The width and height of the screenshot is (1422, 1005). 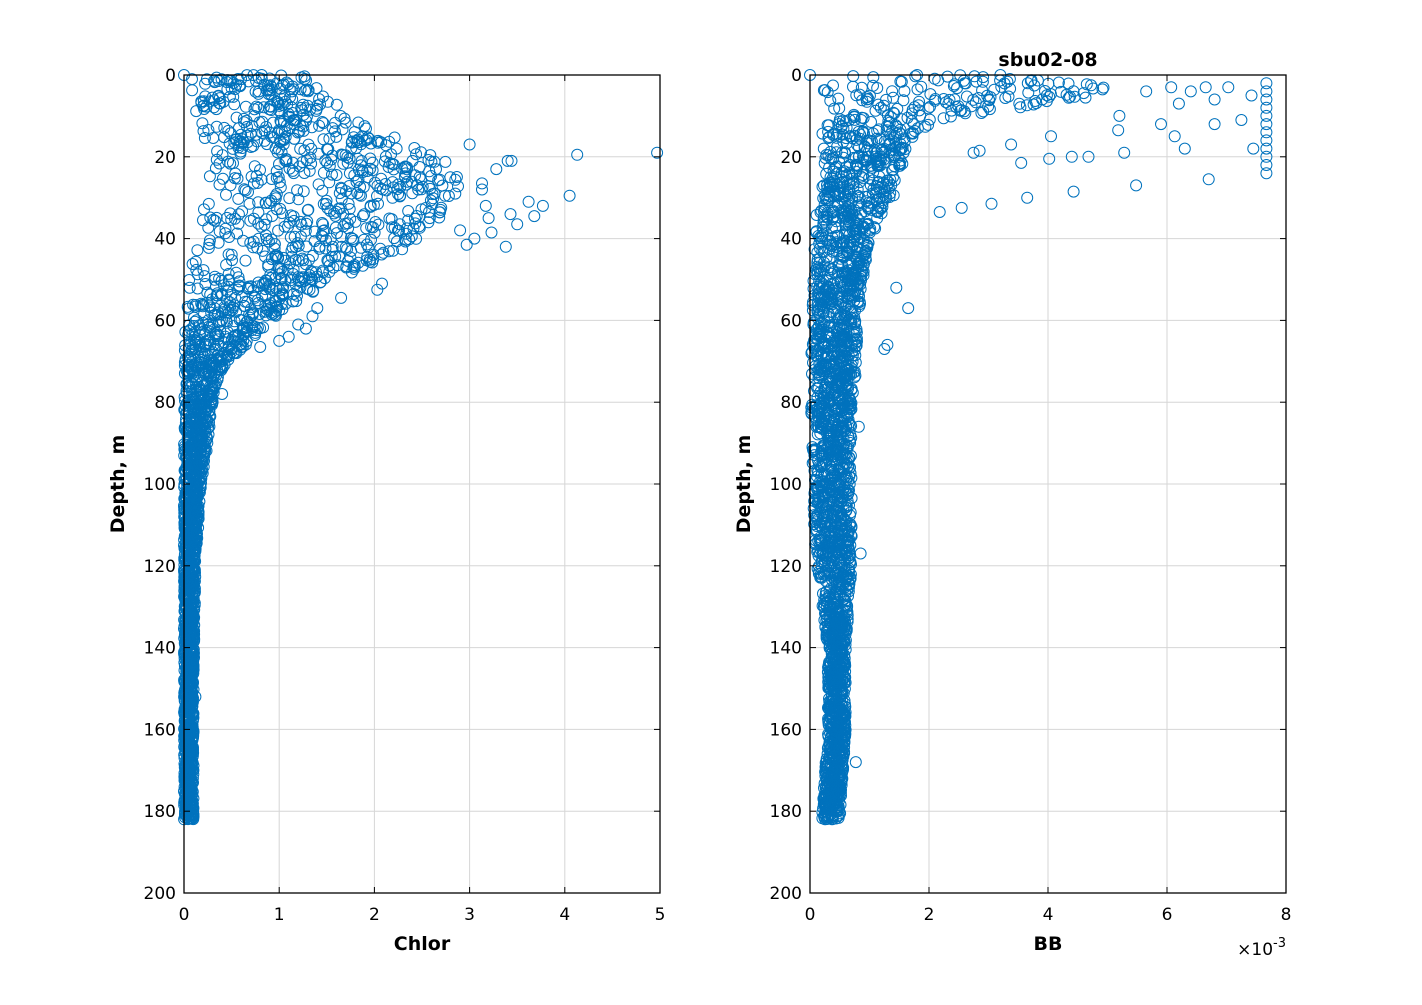 What do you see at coordinates (422, 944) in the screenshot?
I see `x-axis-label: Chlor` at bounding box center [422, 944].